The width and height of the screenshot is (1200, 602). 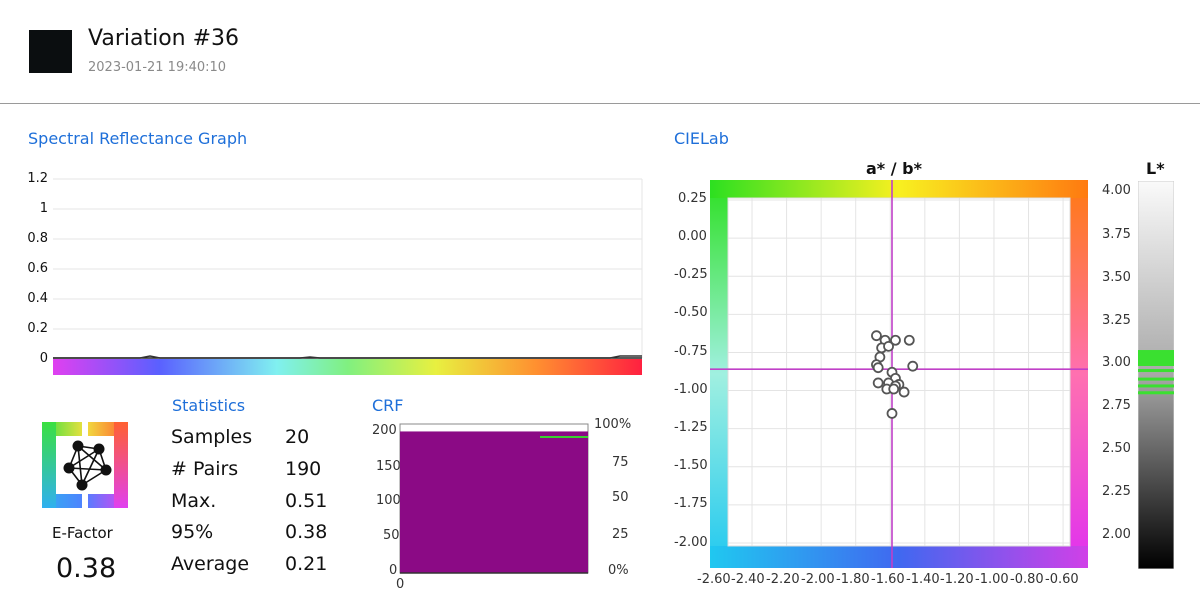 What do you see at coordinates (1062, 579) in the screenshot?
I see `ab-xtick: -0.60` at bounding box center [1062, 579].